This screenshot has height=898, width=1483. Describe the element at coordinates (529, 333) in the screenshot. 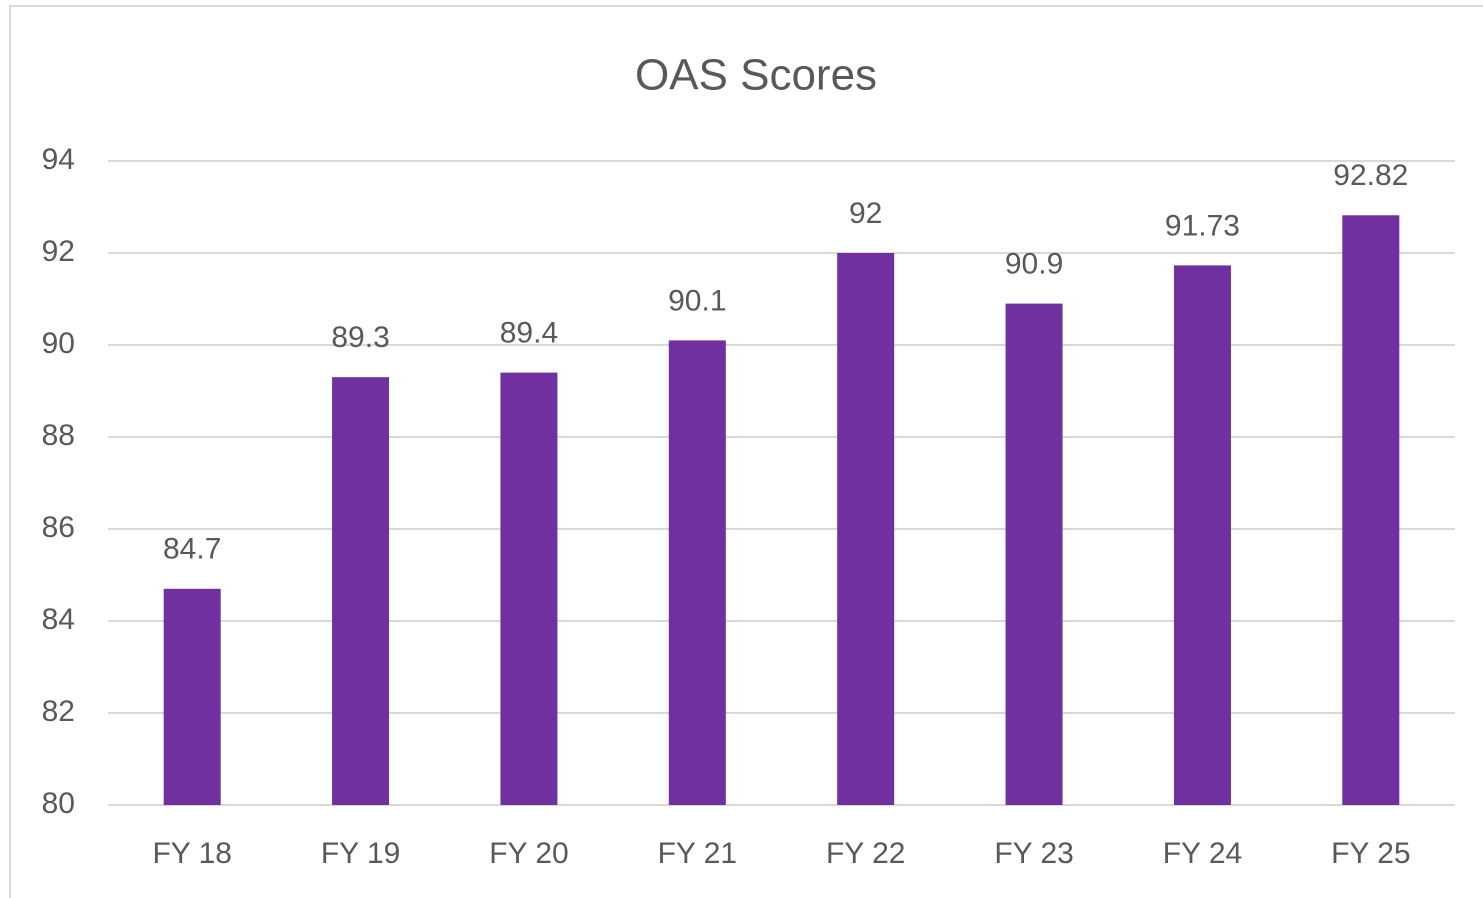

I see `data-label: 89.4` at that location.